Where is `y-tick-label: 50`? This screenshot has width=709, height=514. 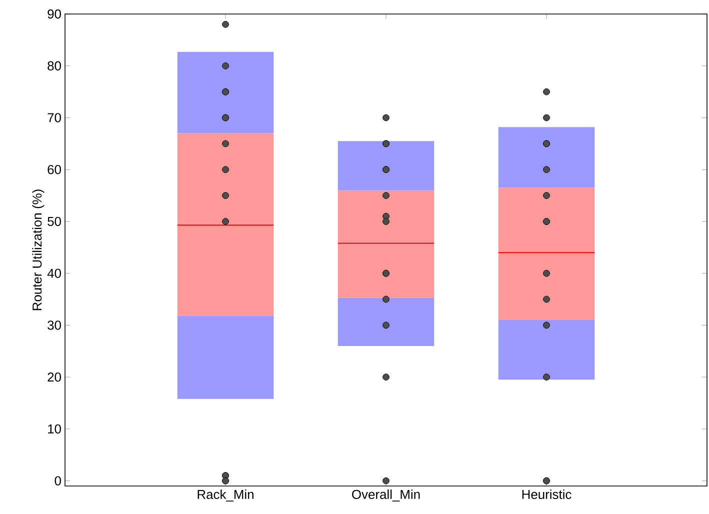
y-tick-label: 50 is located at coordinates (54, 221).